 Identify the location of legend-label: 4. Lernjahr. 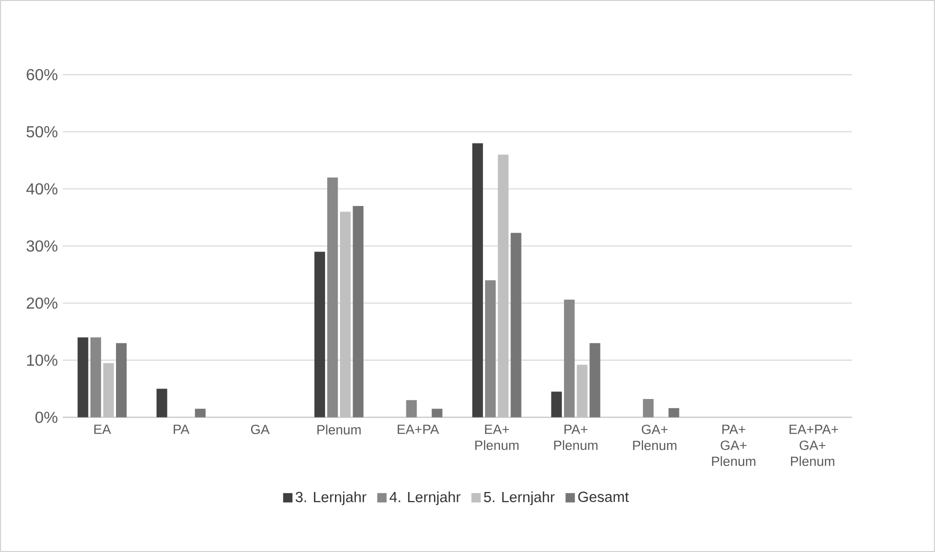
(425, 498).